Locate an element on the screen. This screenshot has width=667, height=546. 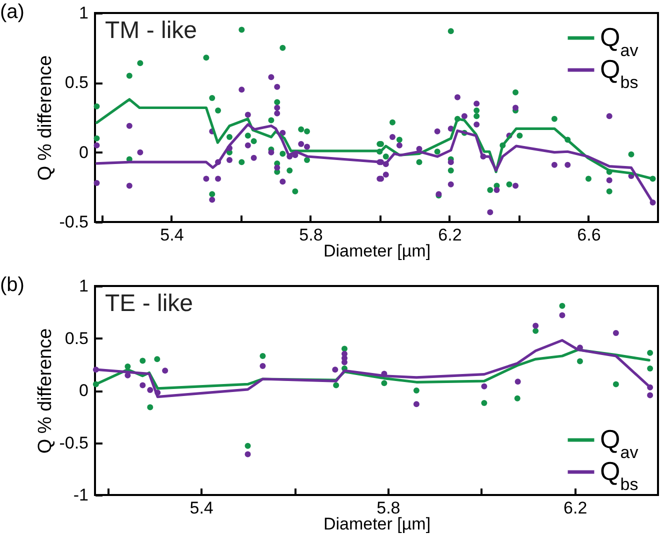
chart-title: (b) is located at coordinates (12, 285).